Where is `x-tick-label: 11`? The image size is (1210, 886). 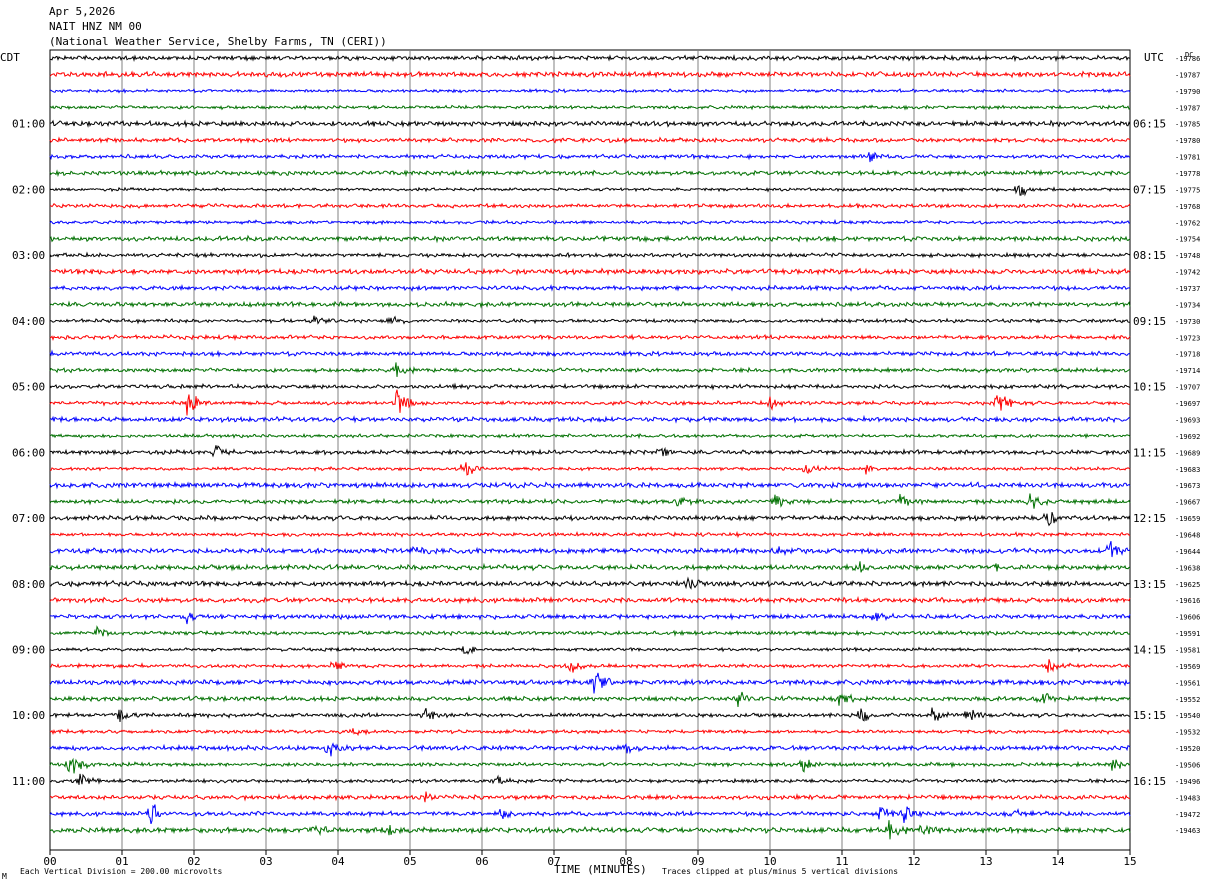
x-tick-label: 11 is located at coordinates (841, 861).